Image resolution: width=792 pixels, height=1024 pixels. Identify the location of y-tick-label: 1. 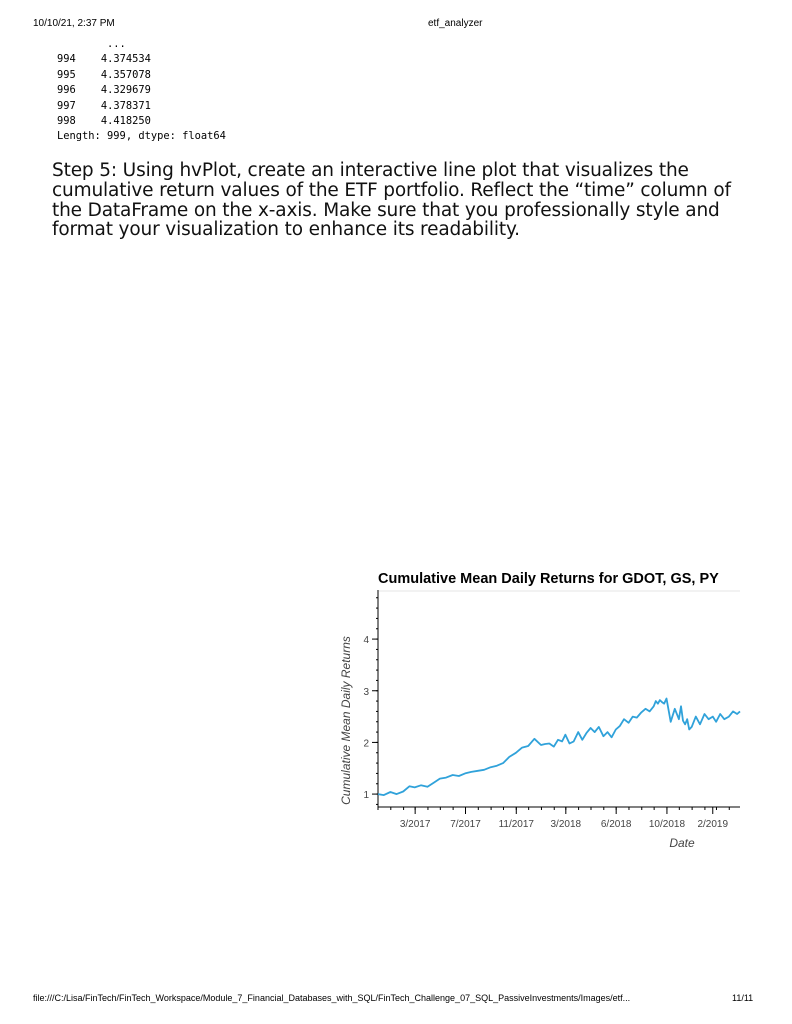
(366, 795).